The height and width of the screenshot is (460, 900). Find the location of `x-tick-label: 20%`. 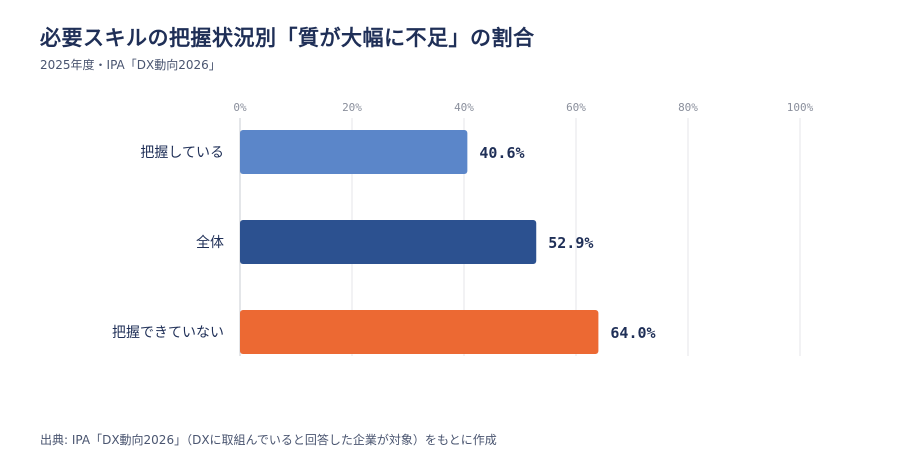

x-tick-label: 20% is located at coordinates (352, 107).